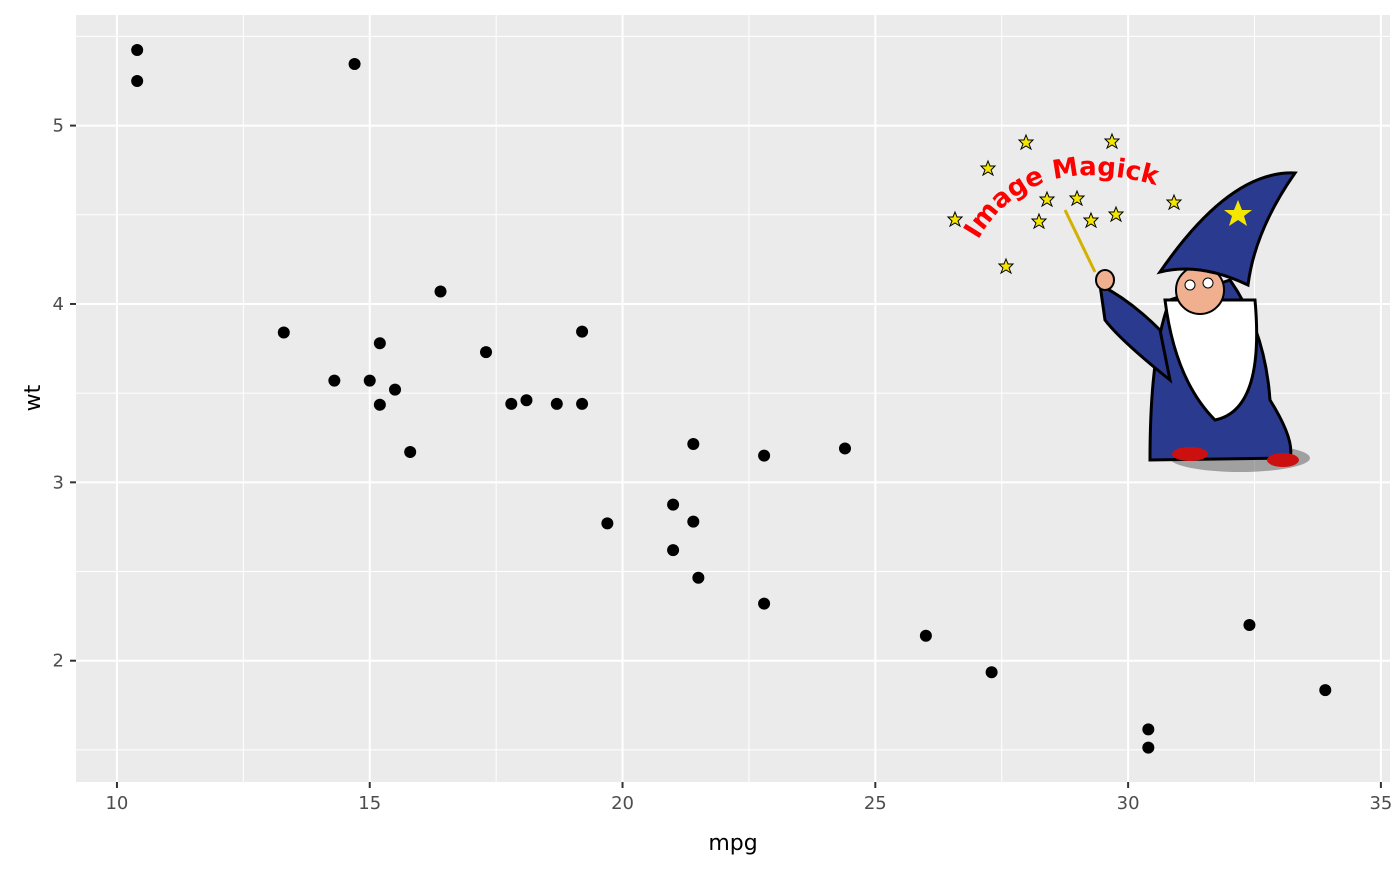  I want to click on x-axis-label: mpg, so click(732, 843).